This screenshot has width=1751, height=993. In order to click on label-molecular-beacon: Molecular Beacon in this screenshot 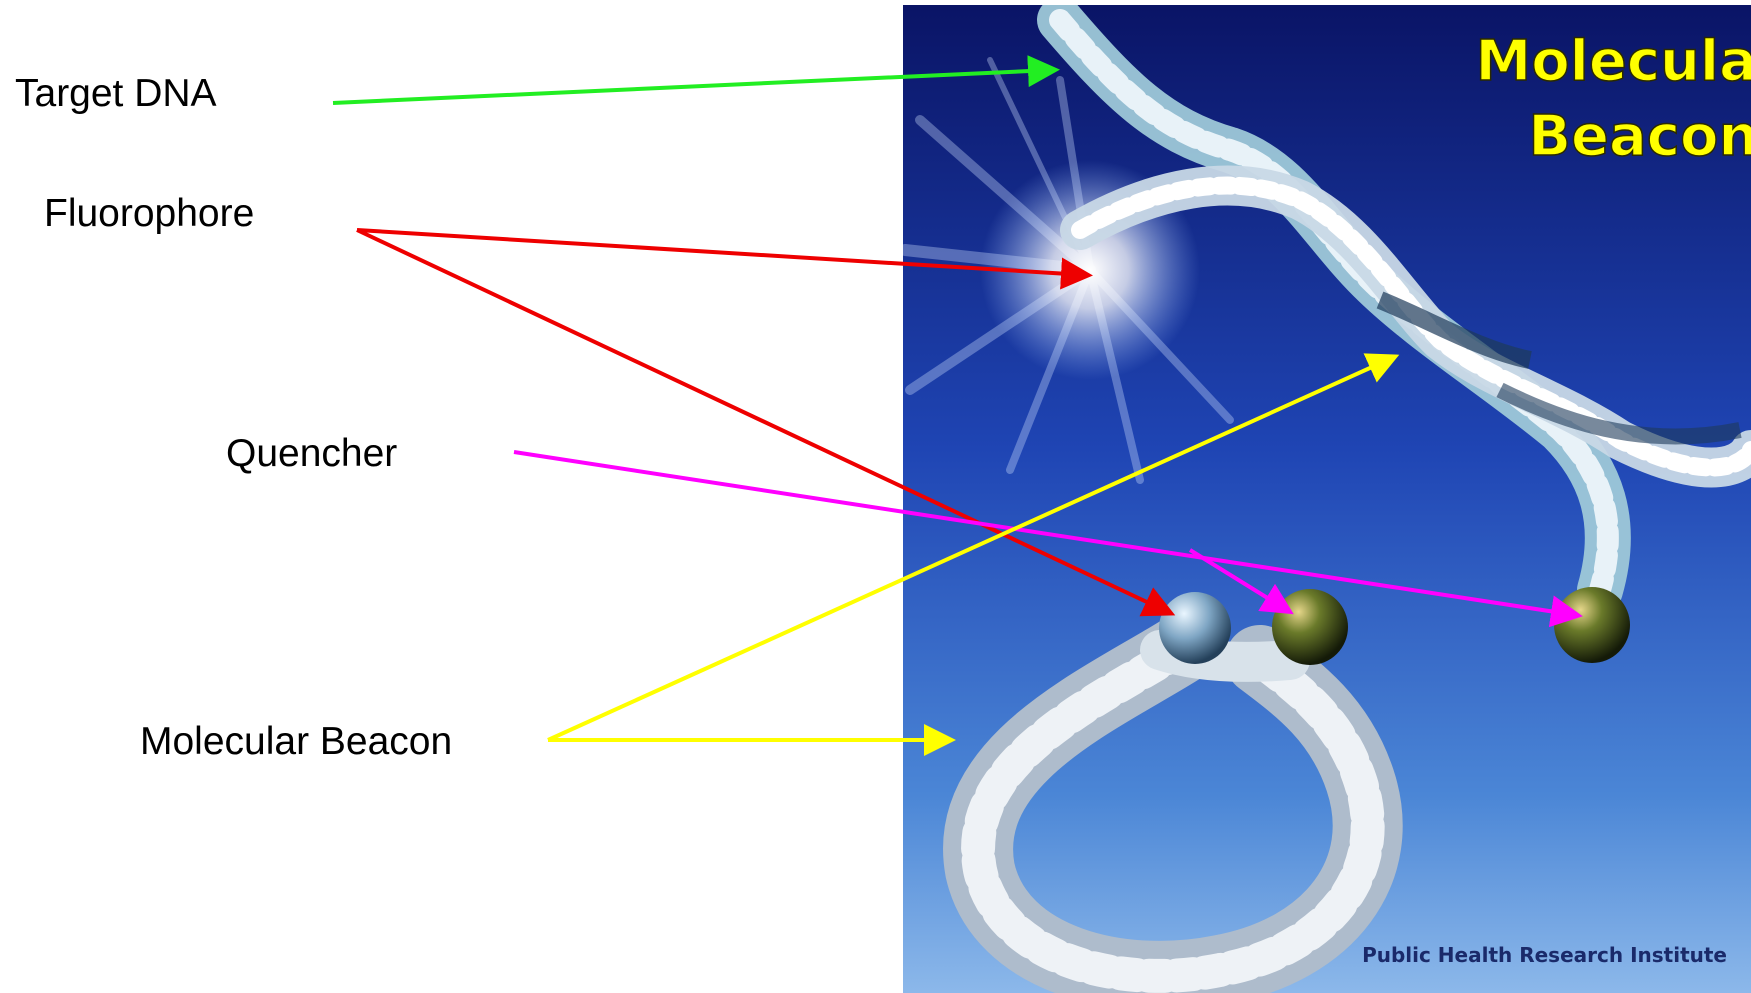, I will do `click(296, 741)`.